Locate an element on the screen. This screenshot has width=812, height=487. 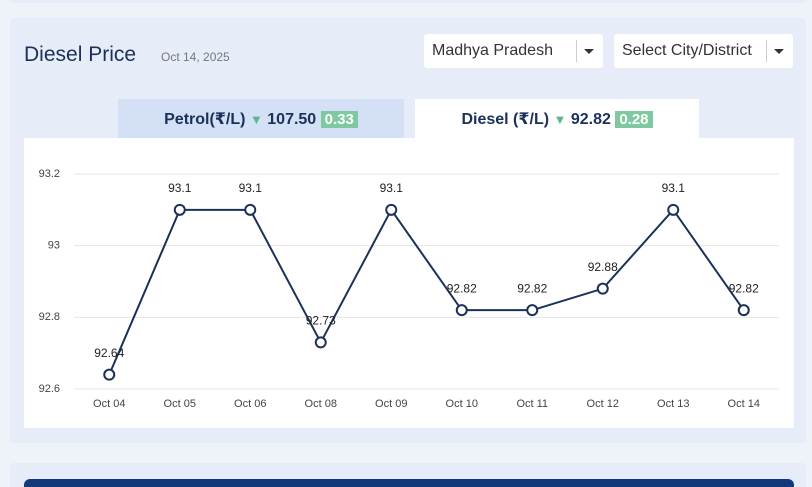
data-label: 92.64 is located at coordinates (109, 353).